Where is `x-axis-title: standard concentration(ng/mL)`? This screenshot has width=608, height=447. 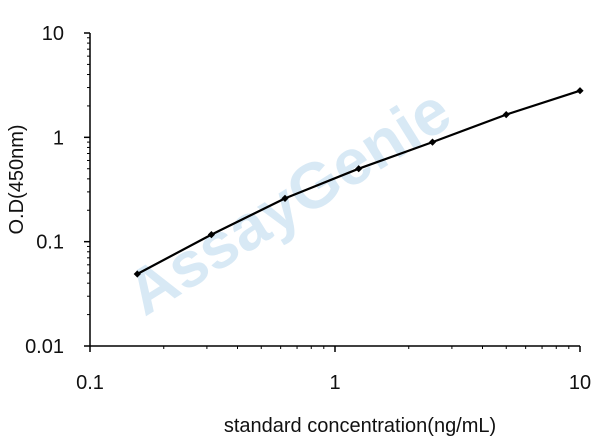
x-axis-title: standard concentration(ng/mL) is located at coordinates (360, 426).